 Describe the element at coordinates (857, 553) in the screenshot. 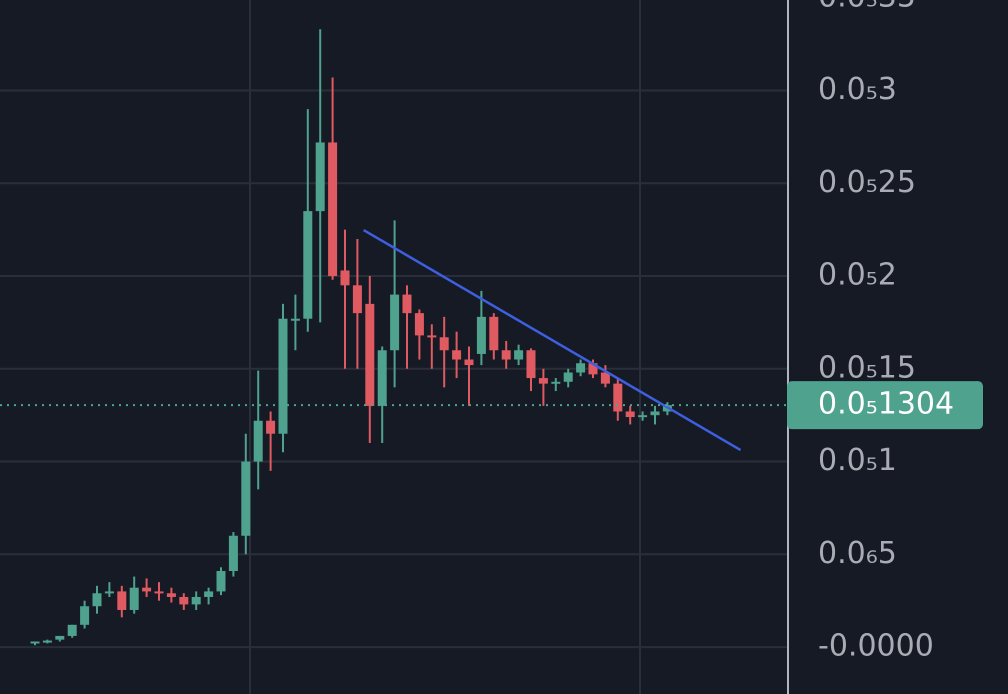

I see `y-tick-label: 0.0₆5` at that location.